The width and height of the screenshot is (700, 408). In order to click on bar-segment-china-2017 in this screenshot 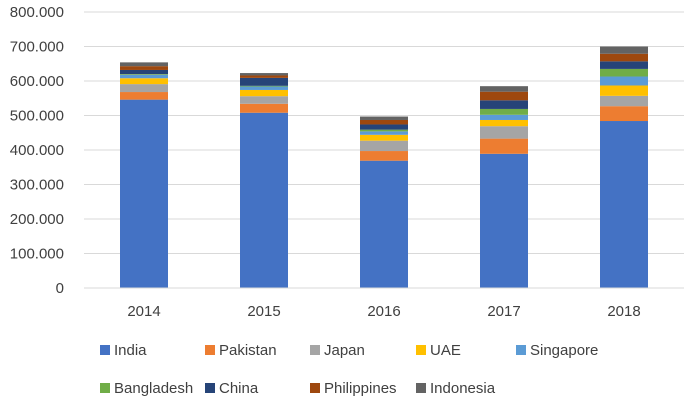, I will do `click(504, 104)`.